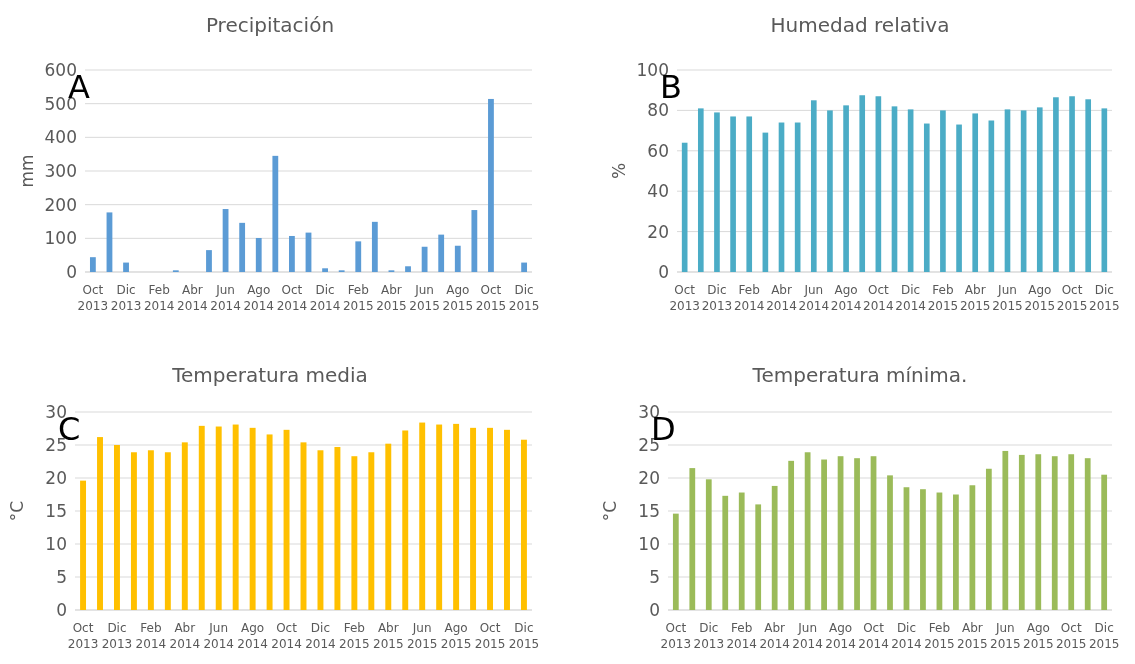  I want to click on y-axis-title: %, so click(619, 171).